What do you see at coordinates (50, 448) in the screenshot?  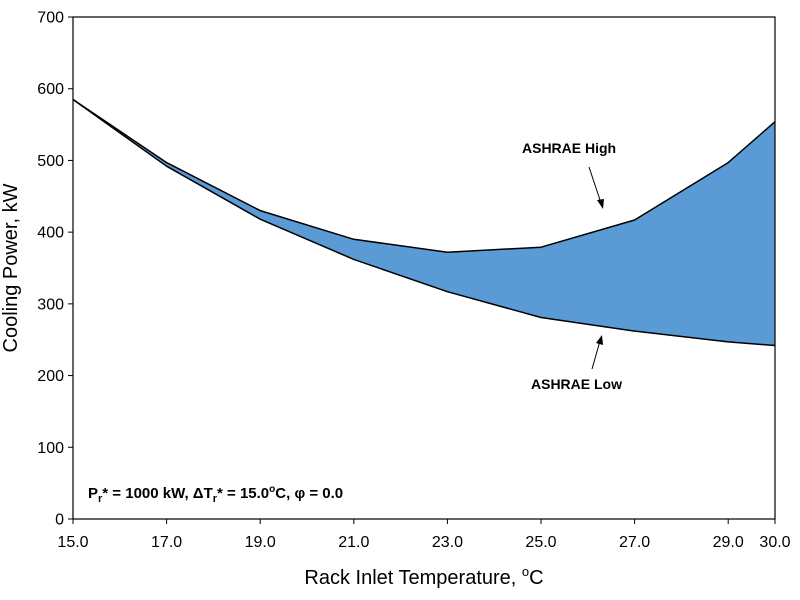 I see `y-tick-label: 100` at bounding box center [50, 448].